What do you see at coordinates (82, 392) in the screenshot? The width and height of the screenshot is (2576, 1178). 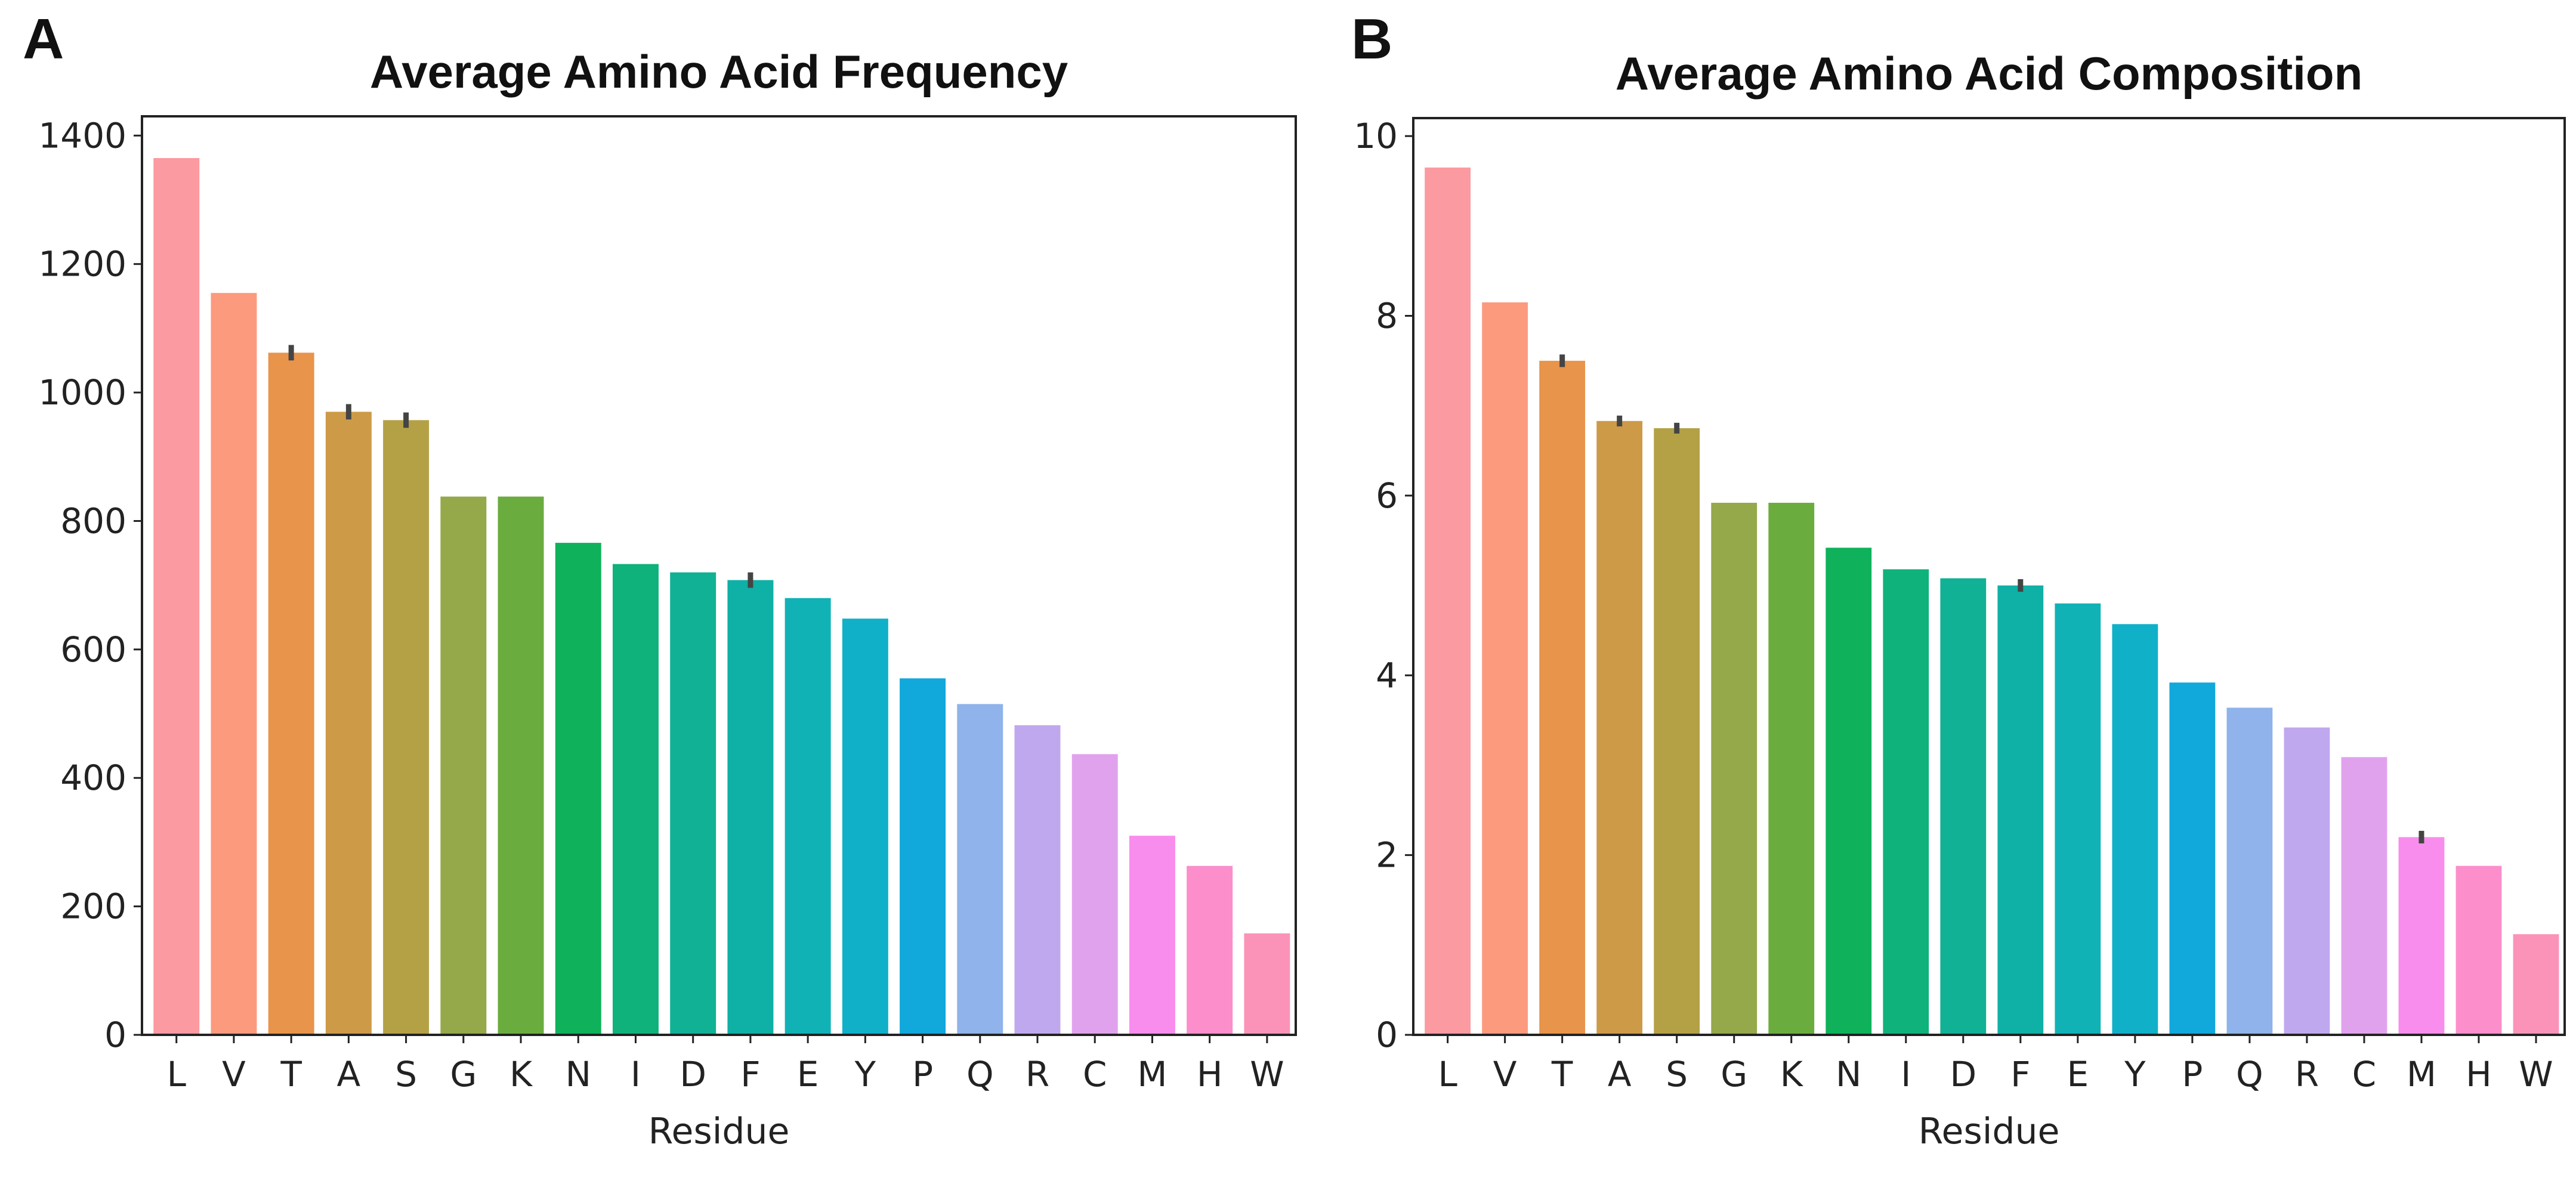 I see `y-tick-label: 1000` at bounding box center [82, 392].